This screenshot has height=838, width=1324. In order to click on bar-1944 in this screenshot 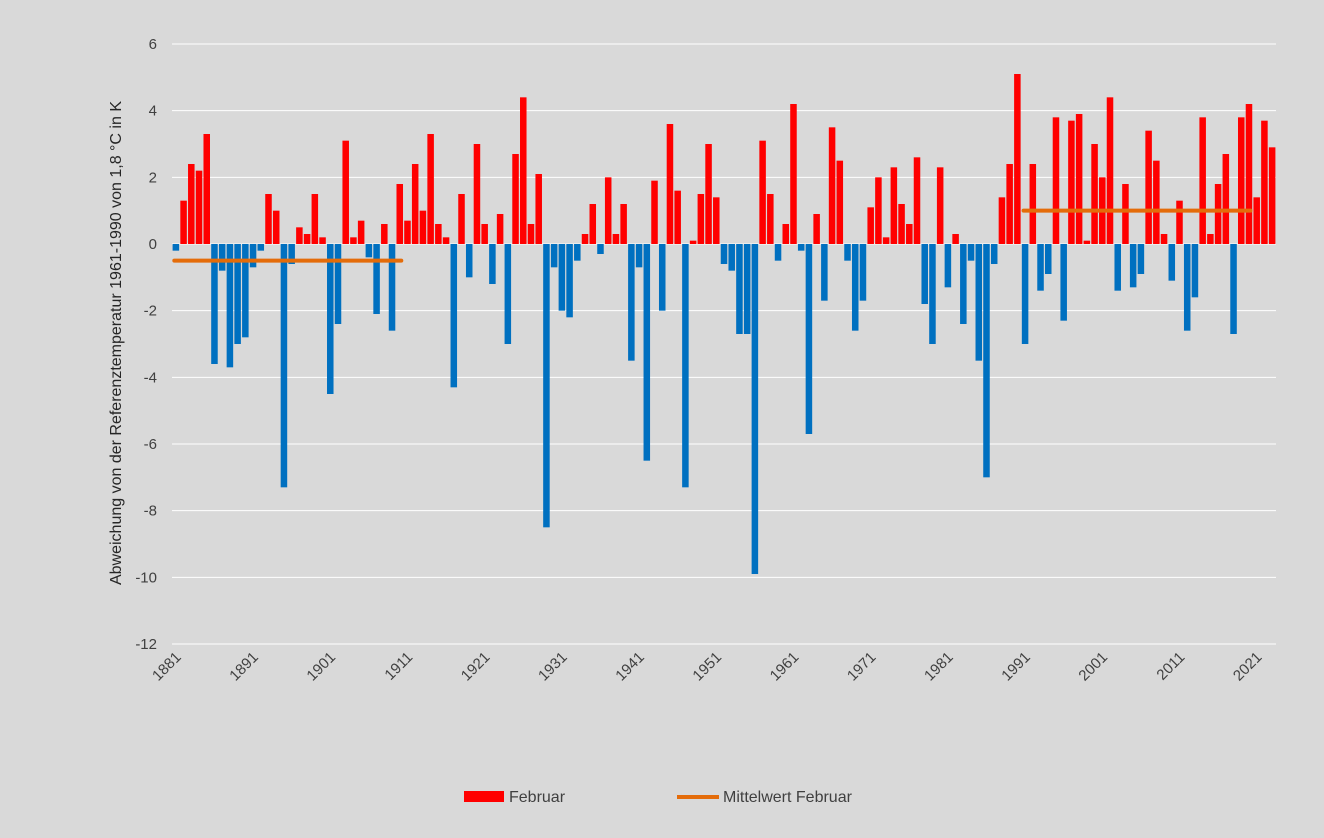, I will do `click(662, 277)`.